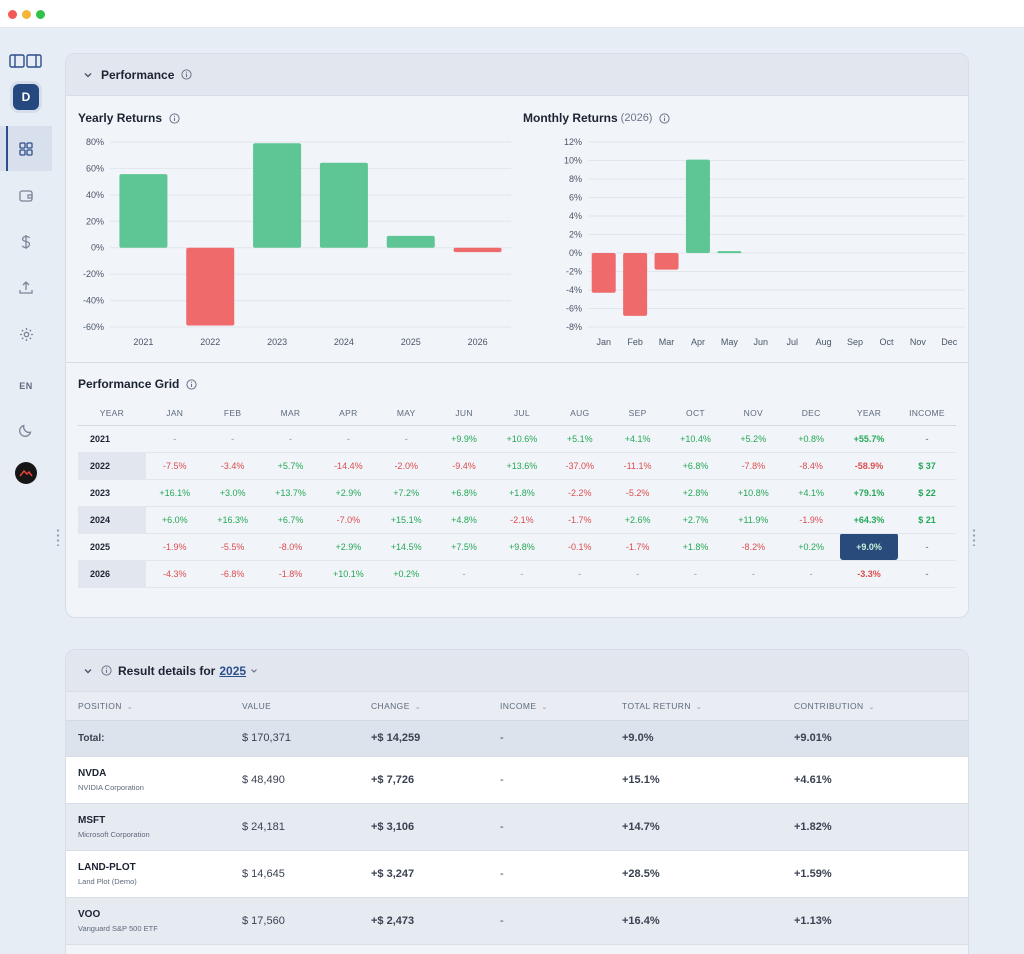 Image resolution: width=1024 pixels, height=954 pixels. What do you see at coordinates (306, 706) in the screenshot?
I see `column-header-value: VALUE` at bounding box center [306, 706].